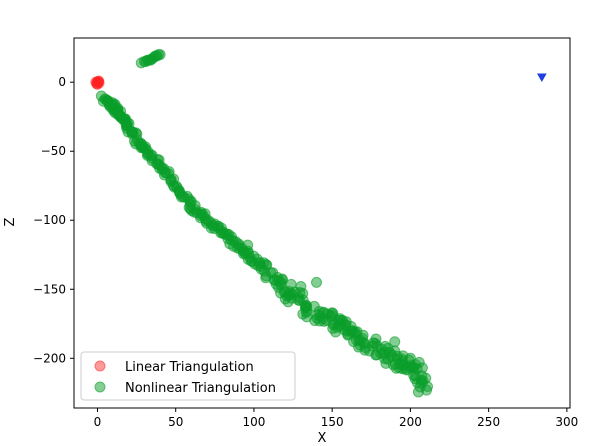 The image size is (606, 446). What do you see at coordinates (189, 367) in the screenshot?
I see `legend-label-linear: Linear Triangulation` at bounding box center [189, 367].